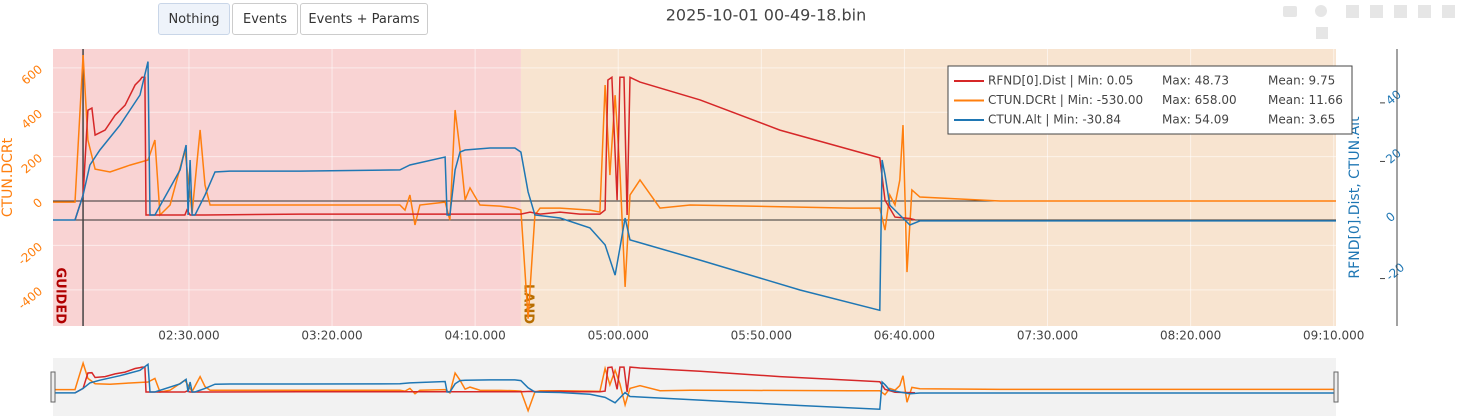 Image resolution: width=1463 pixels, height=418 pixels. What do you see at coordinates (1369, 22) in the screenshot?
I see `modebar` at bounding box center [1369, 22].